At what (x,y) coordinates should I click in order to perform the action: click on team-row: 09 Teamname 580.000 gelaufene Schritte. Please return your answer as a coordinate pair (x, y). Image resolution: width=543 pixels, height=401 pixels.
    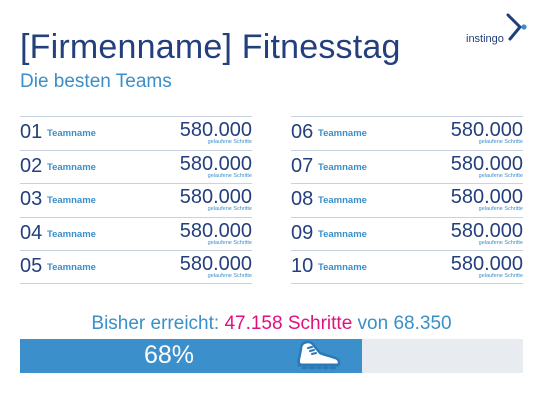
    Looking at the image, I should click on (407, 233).